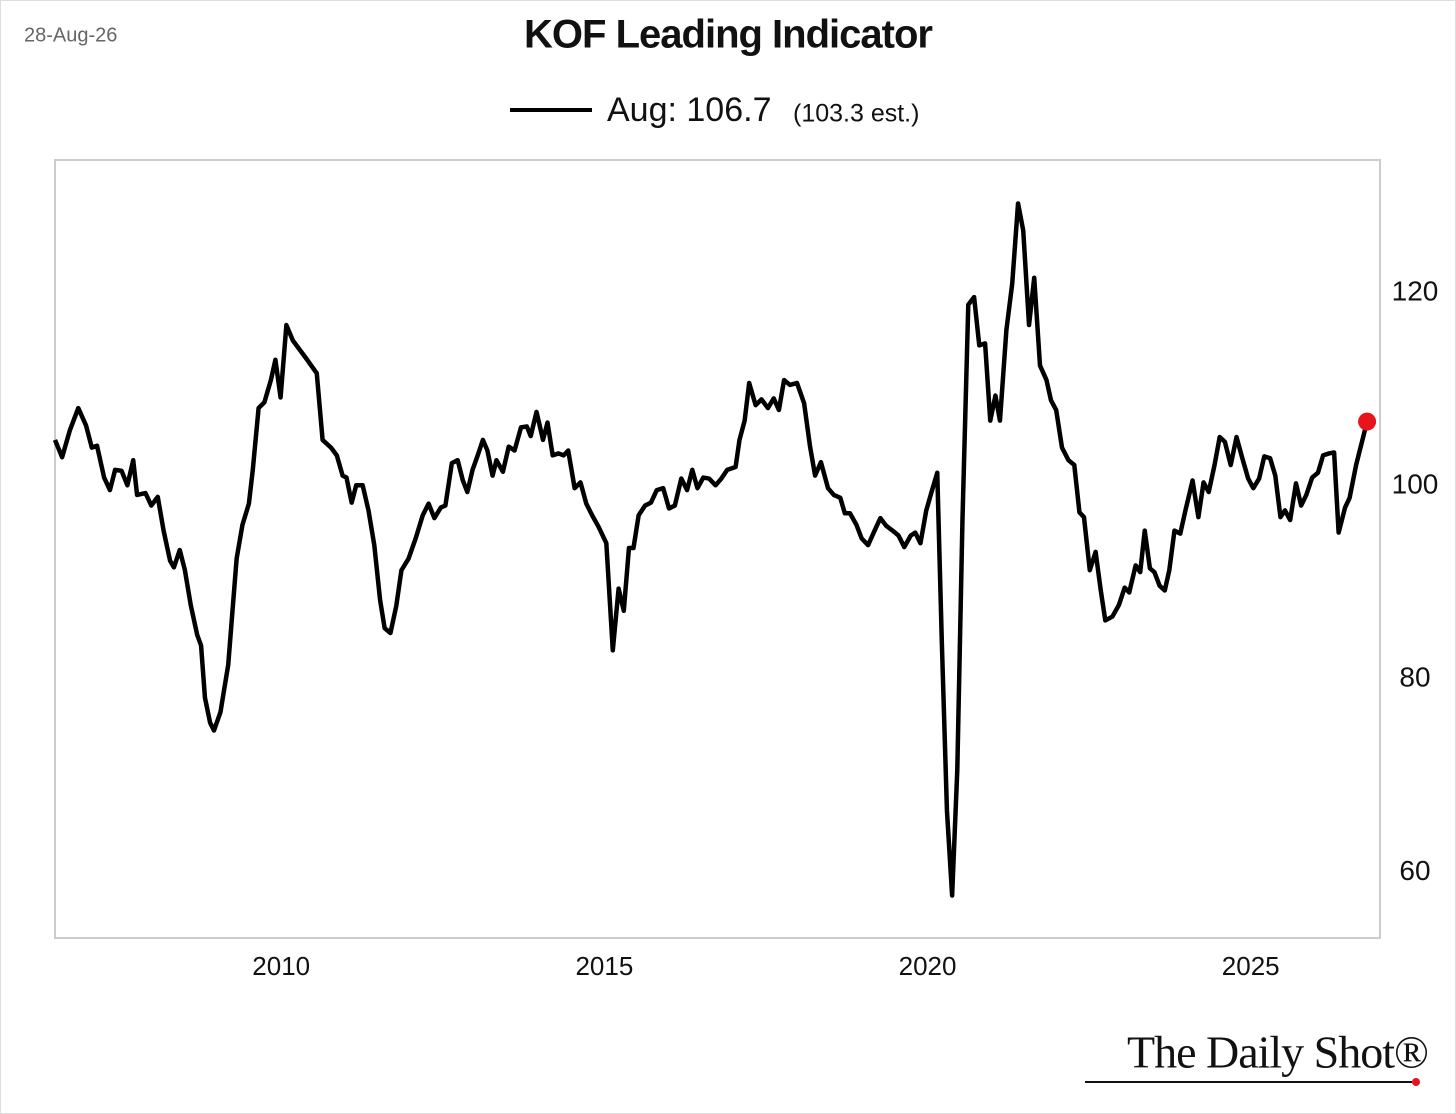  Describe the element at coordinates (856, 114) in the screenshot. I see `legend-note: (103.3 est.)` at that location.